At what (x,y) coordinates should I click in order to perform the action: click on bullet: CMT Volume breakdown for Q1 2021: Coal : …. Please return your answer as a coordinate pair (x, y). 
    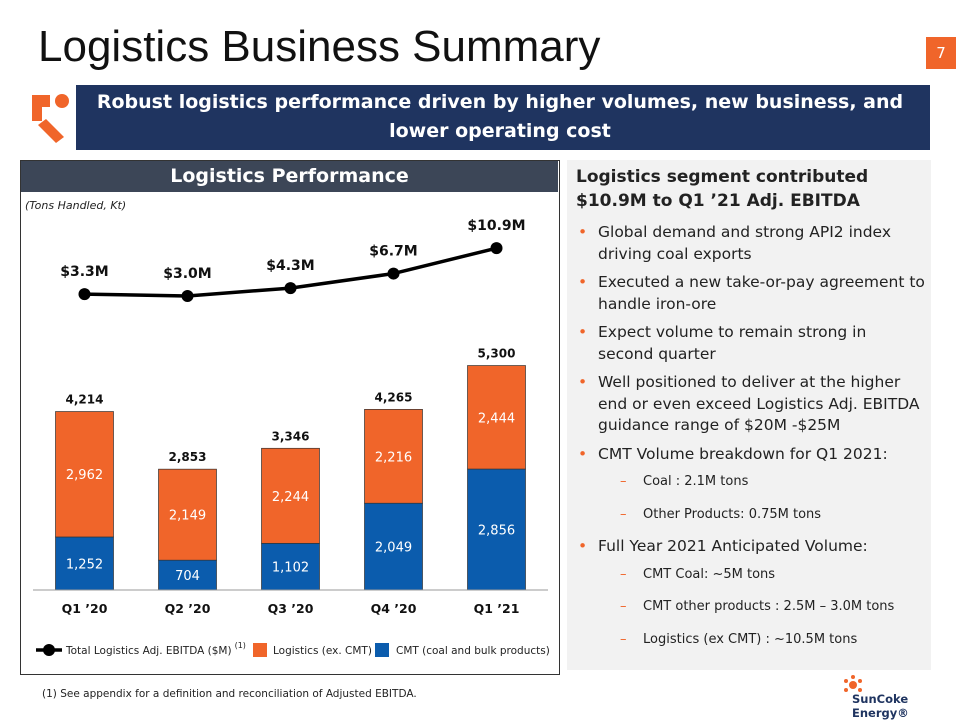
    Looking at the image, I should click on (751, 485).